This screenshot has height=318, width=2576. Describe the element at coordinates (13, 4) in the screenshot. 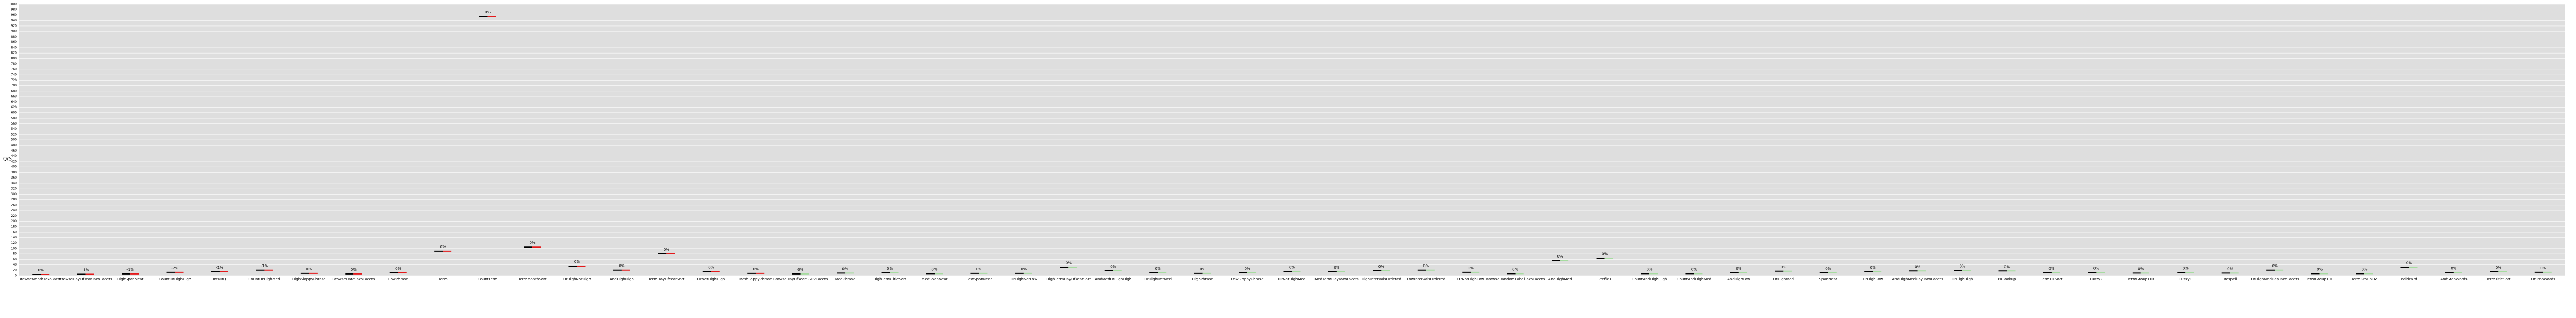

I see `y-tick-label: 1000` at that location.